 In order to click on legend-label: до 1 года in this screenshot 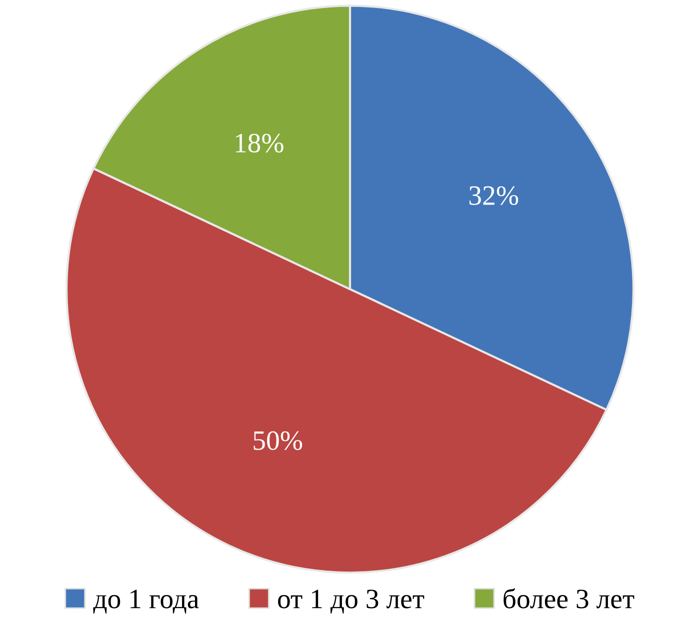, I will do `click(146, 602)`.